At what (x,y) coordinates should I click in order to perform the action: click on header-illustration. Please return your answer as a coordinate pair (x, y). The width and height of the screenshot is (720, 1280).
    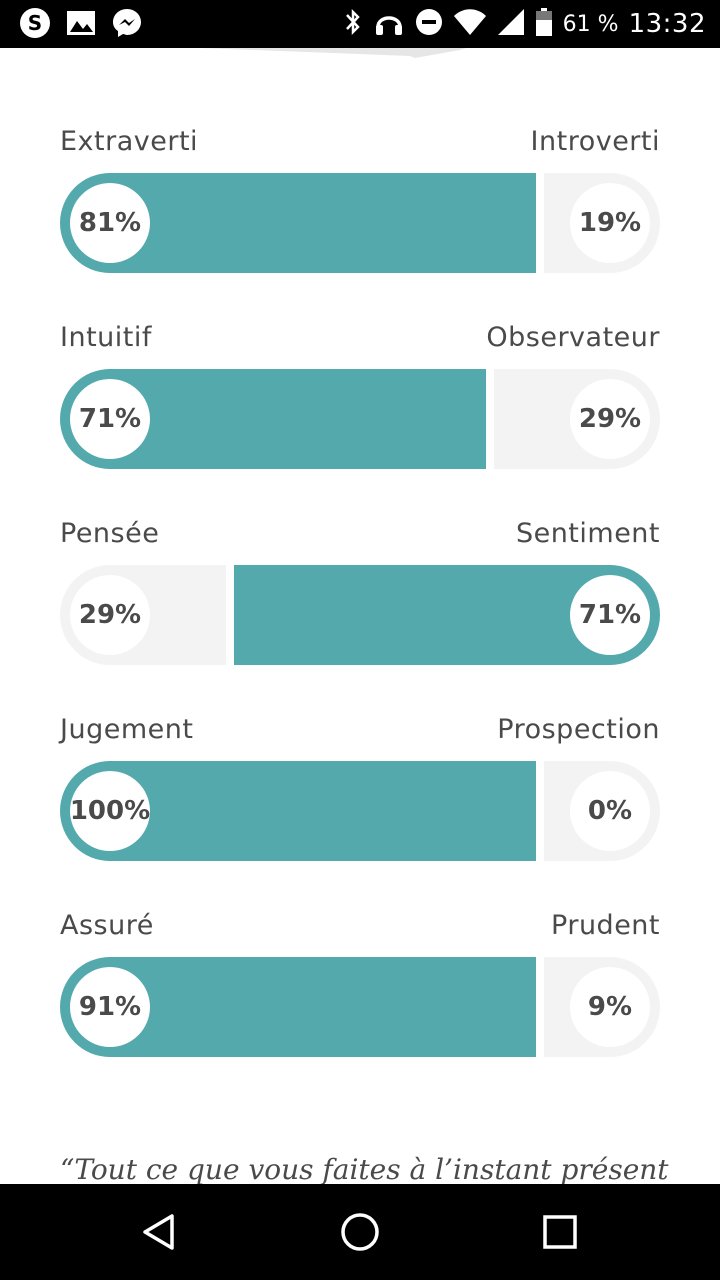
    Looking at the image, I should click on (333, 53).